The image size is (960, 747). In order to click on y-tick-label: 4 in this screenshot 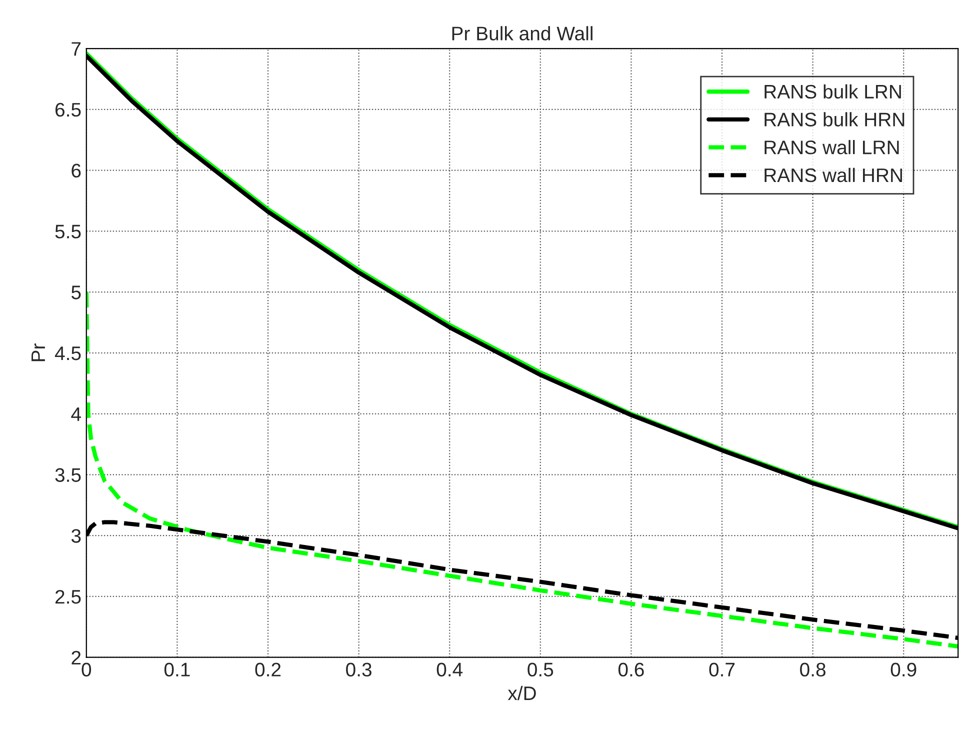, I will do `click(76, 414)`.